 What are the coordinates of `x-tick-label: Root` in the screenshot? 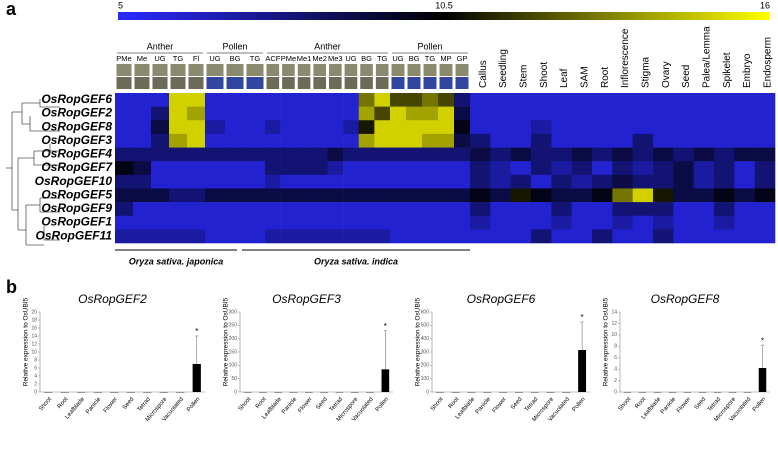 It's located at (454, 403).